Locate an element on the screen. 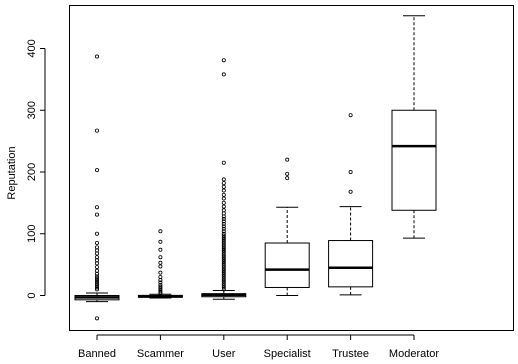  y-tick-label: 100 is located at coordinates (32, 234).